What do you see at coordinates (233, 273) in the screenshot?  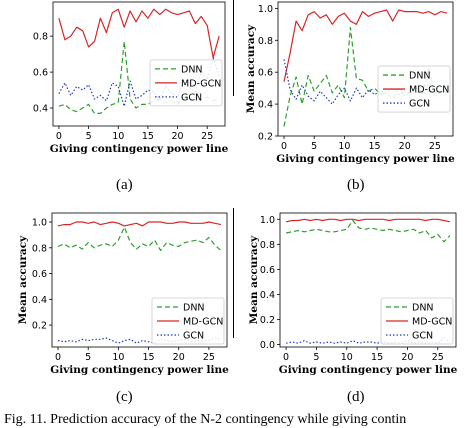 I see `panel-divider-bottom` at bounding box center [233, 273].